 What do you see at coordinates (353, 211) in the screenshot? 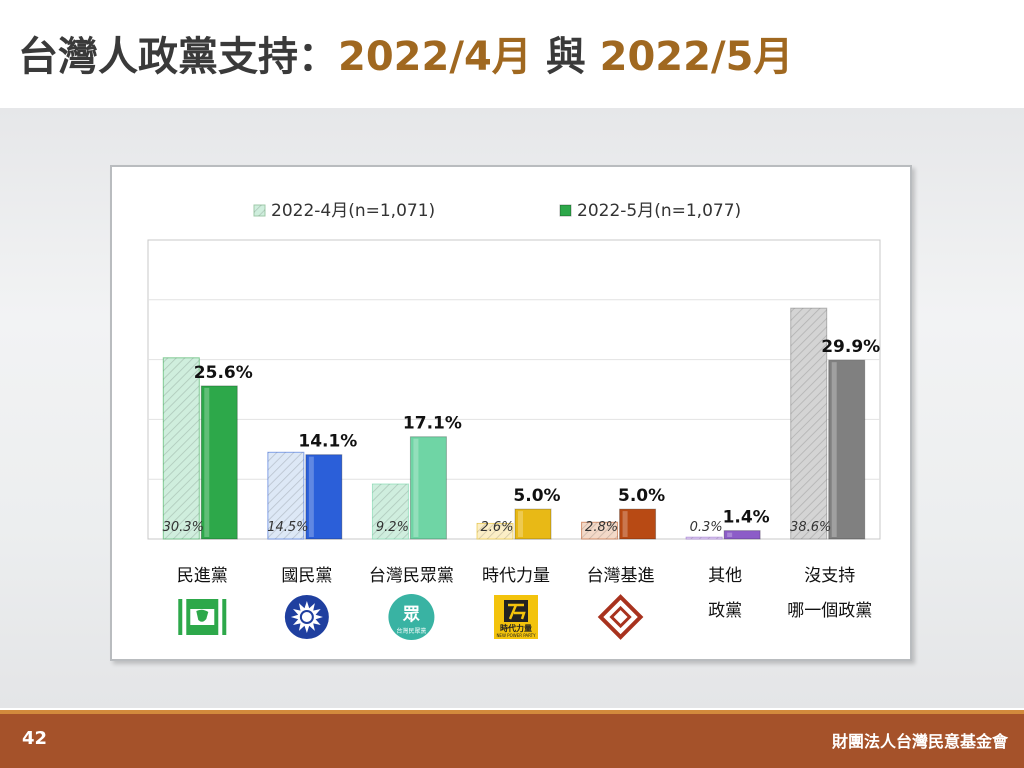
I see `legend-label-april: 2022-4月(n=1,071)` at bounding box center [353, 211].